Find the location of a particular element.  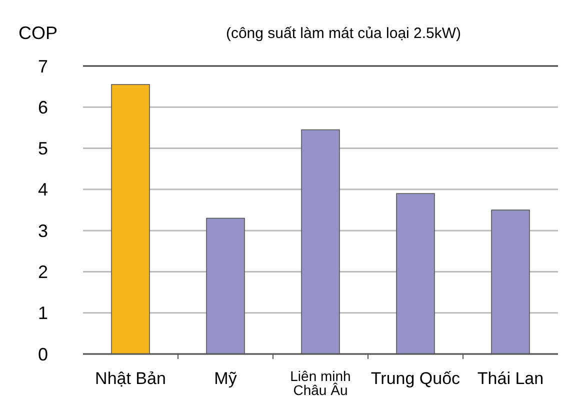

x-tick-label: Nhật Bản is located at coordinates (130, 378).